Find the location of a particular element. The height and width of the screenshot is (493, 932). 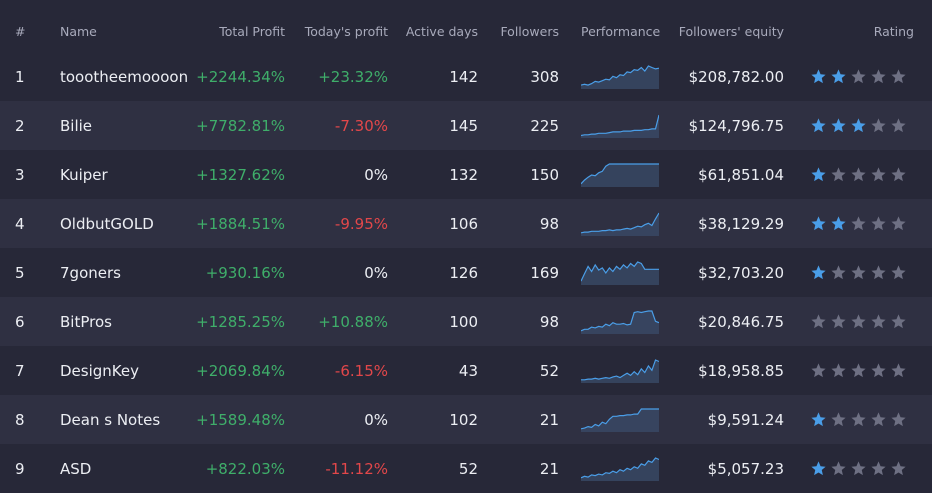

followers-equity-cell: $61,851.04 is located at coordinates (741, 174).